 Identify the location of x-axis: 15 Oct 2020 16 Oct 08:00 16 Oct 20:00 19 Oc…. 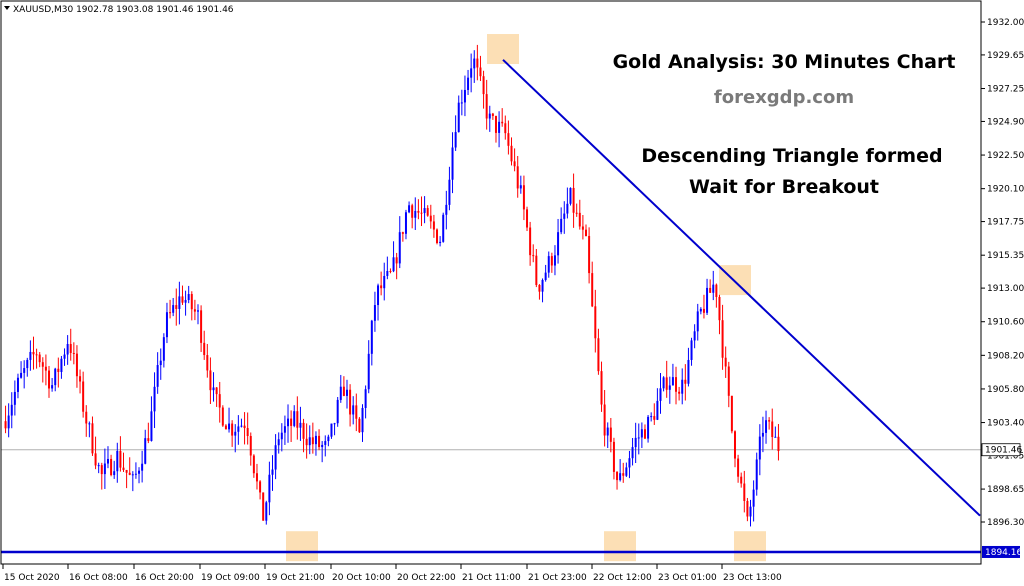
(392, 573).